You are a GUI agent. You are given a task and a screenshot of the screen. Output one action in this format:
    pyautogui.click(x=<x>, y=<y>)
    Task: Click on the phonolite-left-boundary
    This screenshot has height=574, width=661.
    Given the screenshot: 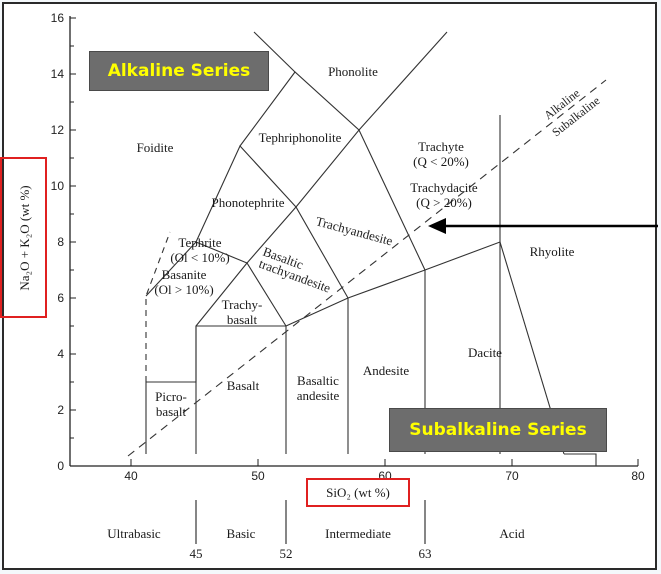 What is the action you would take?
    pyautogui.click(x=274, y=52)
    